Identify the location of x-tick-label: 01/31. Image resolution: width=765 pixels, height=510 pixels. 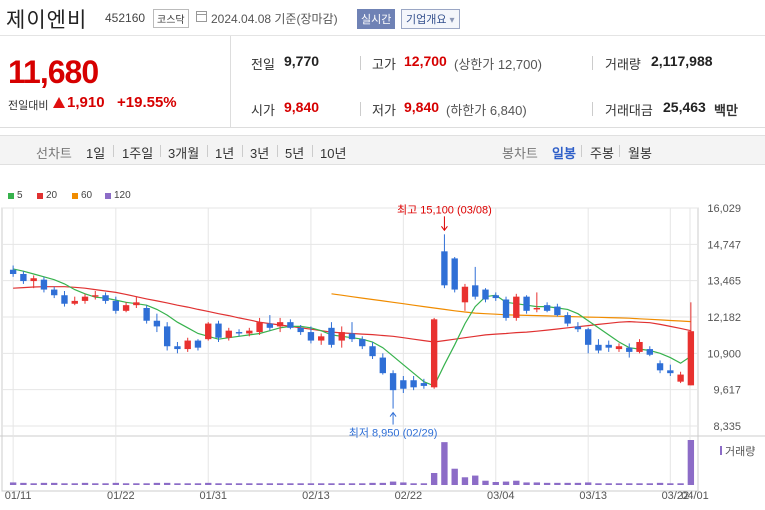
(213, 496).